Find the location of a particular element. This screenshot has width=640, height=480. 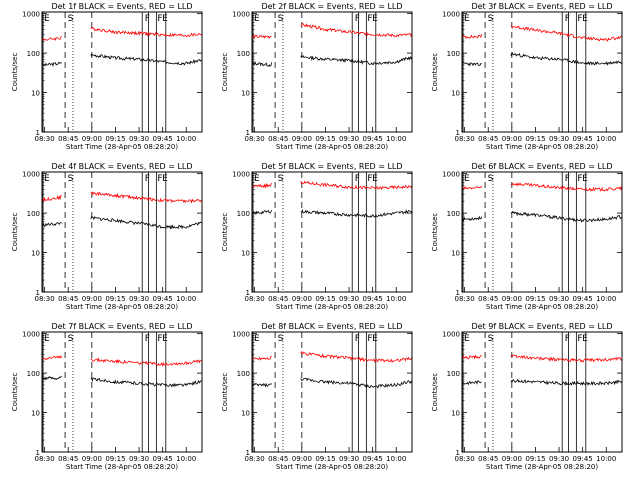

panel-title: Det 8f BLACK = Events, RED = LLD is located at coordinates (331, 326).